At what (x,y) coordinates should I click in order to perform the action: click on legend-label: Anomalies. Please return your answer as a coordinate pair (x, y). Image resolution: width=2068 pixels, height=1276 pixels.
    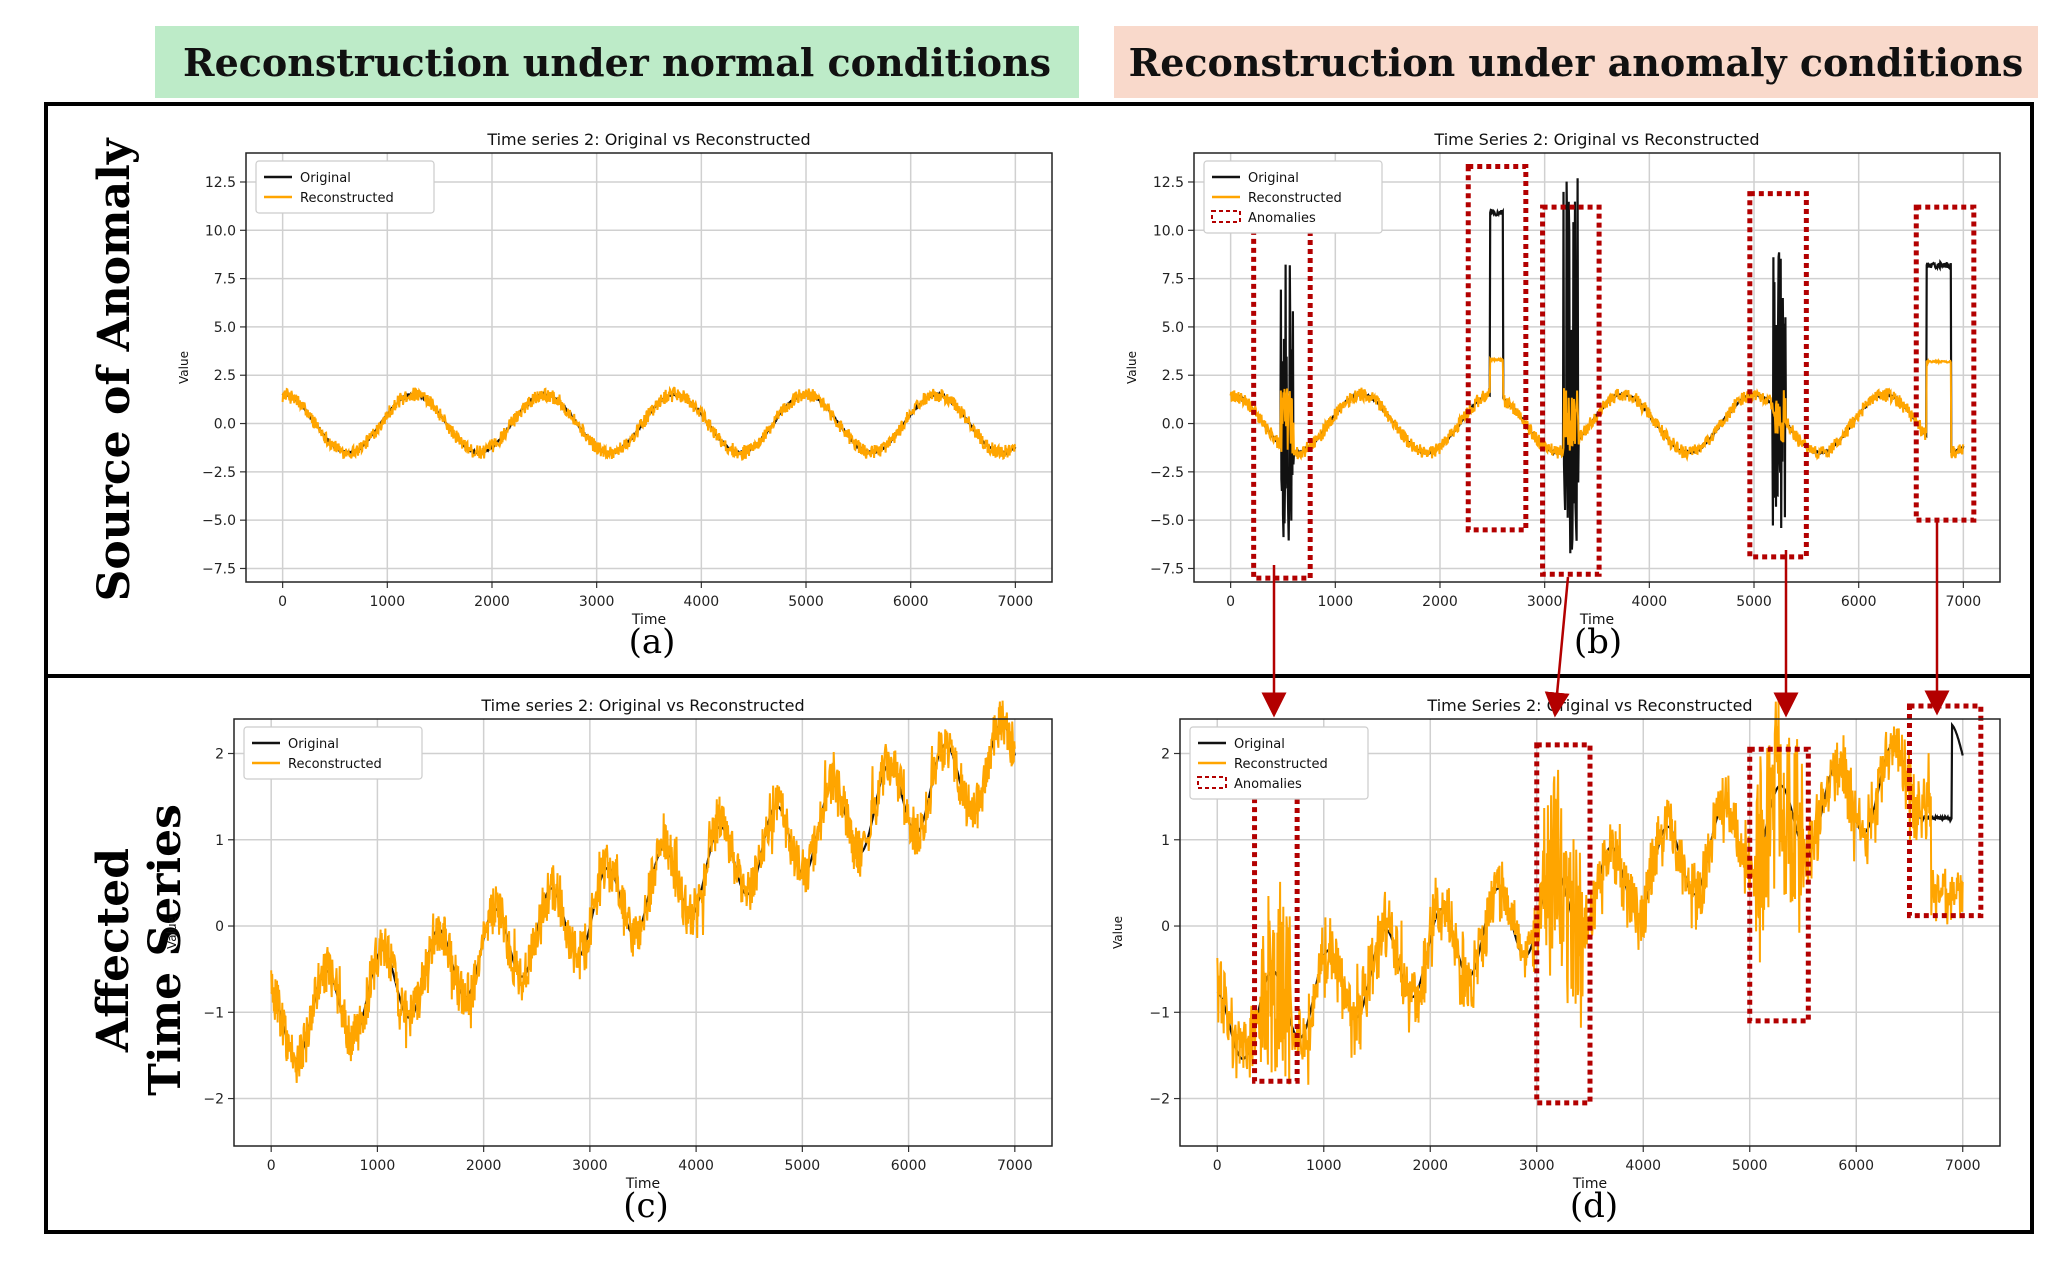
    Looking at the image, I should click on (1268, 784).